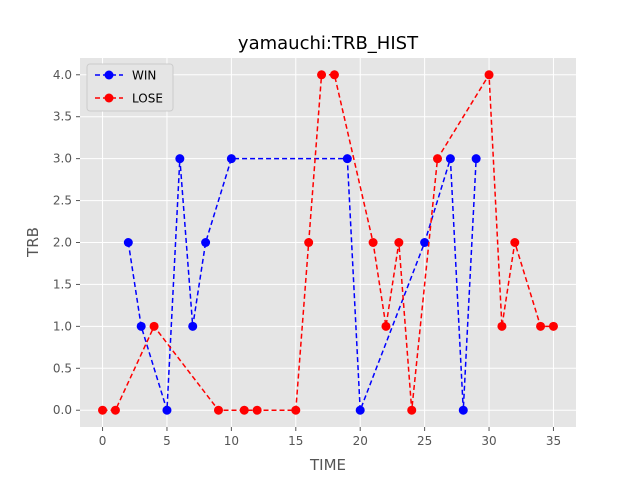  What do you see at coordinates (167, 441) in the screenshot?
I see `x-tick-label: 5` at bounding box center [167, 441].